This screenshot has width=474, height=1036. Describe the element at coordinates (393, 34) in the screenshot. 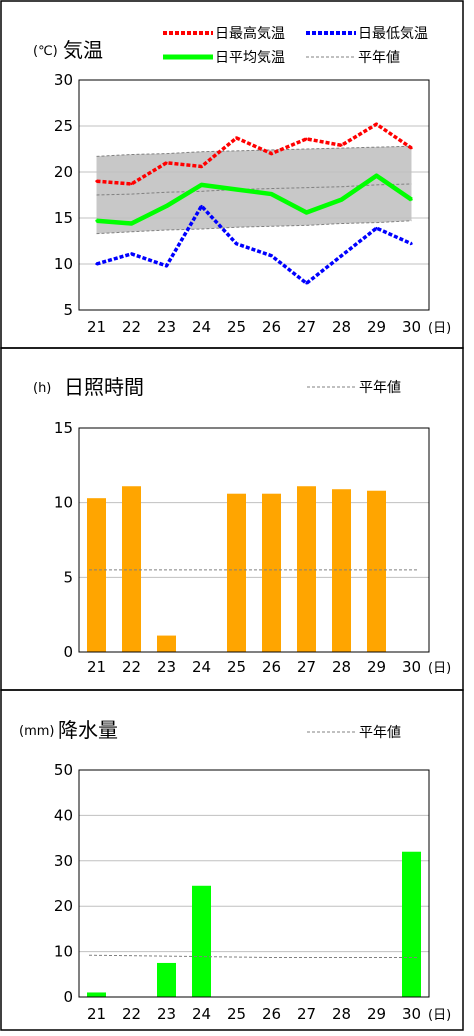

I see `legend-min-label: 日最低気温` at that location.